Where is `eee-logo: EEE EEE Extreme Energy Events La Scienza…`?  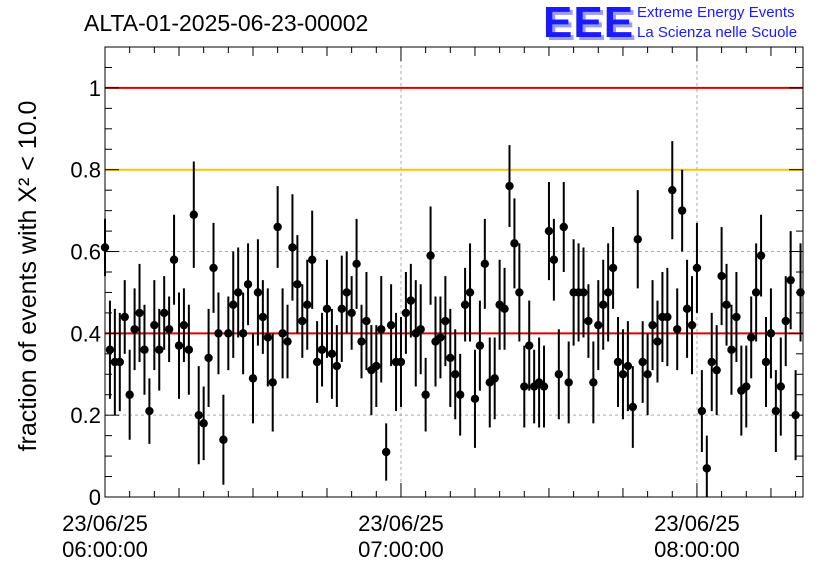 eee-logo: EEE EEE Extreme Energy Events La Scienza… is located at coordinates (688, 25).